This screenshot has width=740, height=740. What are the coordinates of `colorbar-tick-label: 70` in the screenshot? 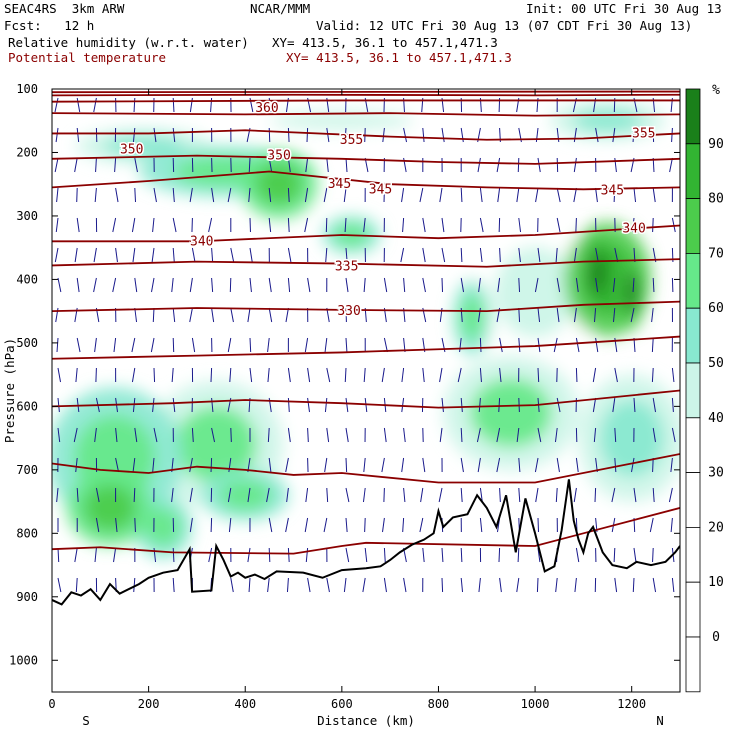 It's located at (716, 253).